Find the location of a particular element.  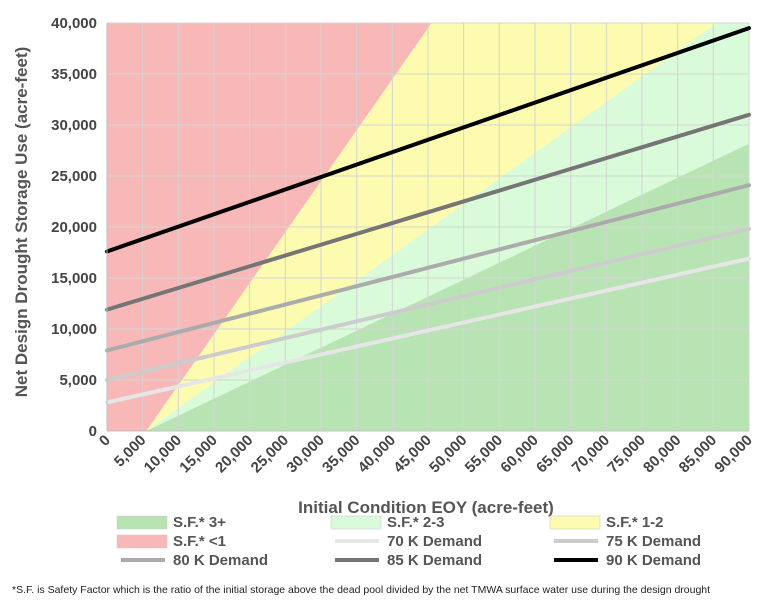

y-tick-label: 15,000 is located at coordinates (74, 278).